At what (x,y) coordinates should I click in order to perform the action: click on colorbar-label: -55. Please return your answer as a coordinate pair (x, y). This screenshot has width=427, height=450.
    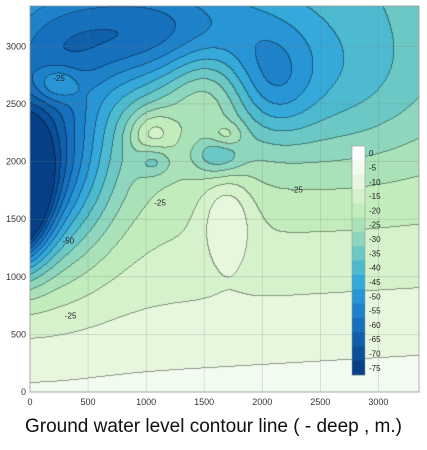
    Looking at the image, I should click on (375, 311).